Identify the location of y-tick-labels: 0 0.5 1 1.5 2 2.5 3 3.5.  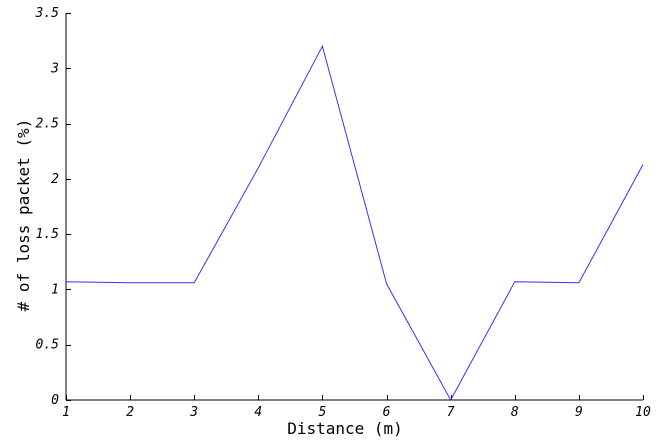
(47, 207).